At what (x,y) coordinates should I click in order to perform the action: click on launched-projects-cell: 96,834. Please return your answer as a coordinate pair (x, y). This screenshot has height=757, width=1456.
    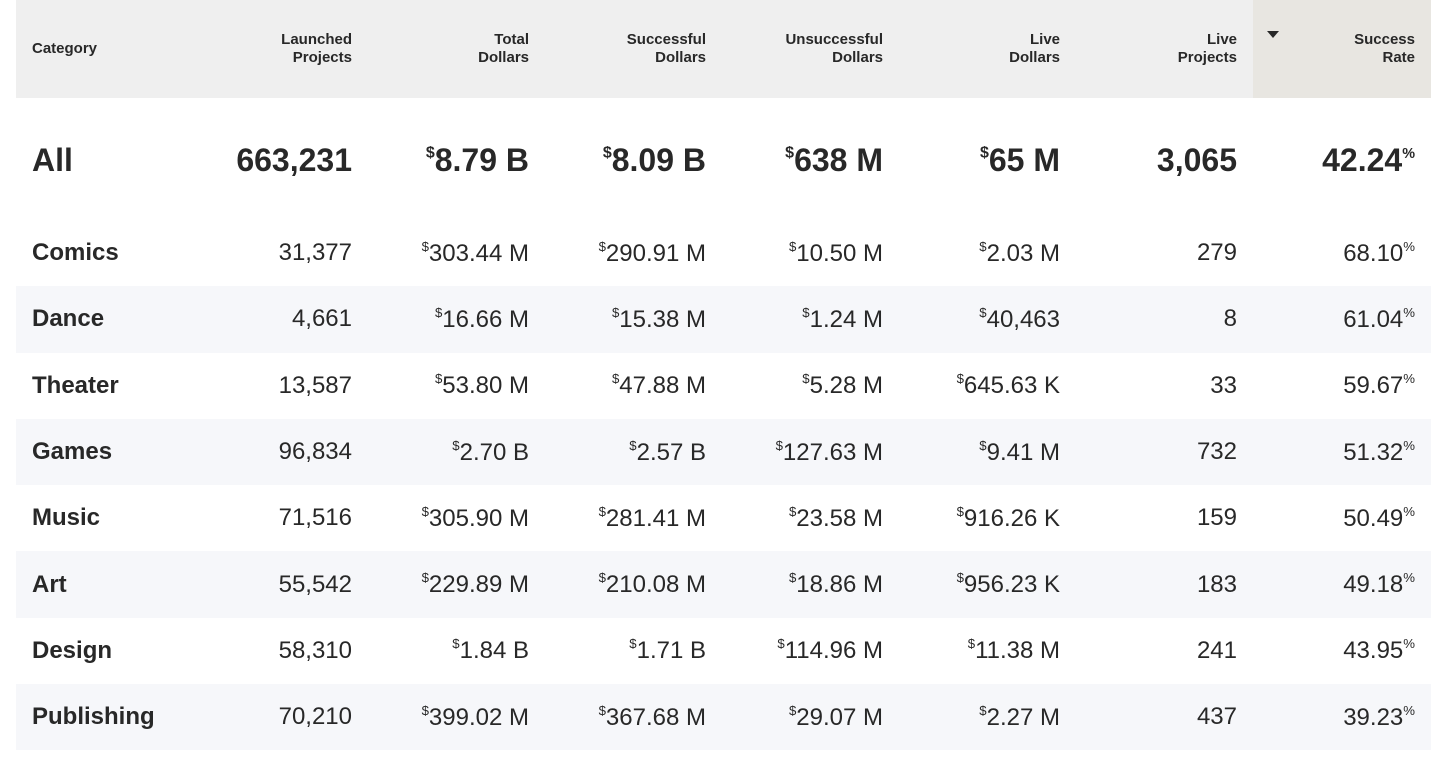
    Looking at the image, I should click on (279, 452).